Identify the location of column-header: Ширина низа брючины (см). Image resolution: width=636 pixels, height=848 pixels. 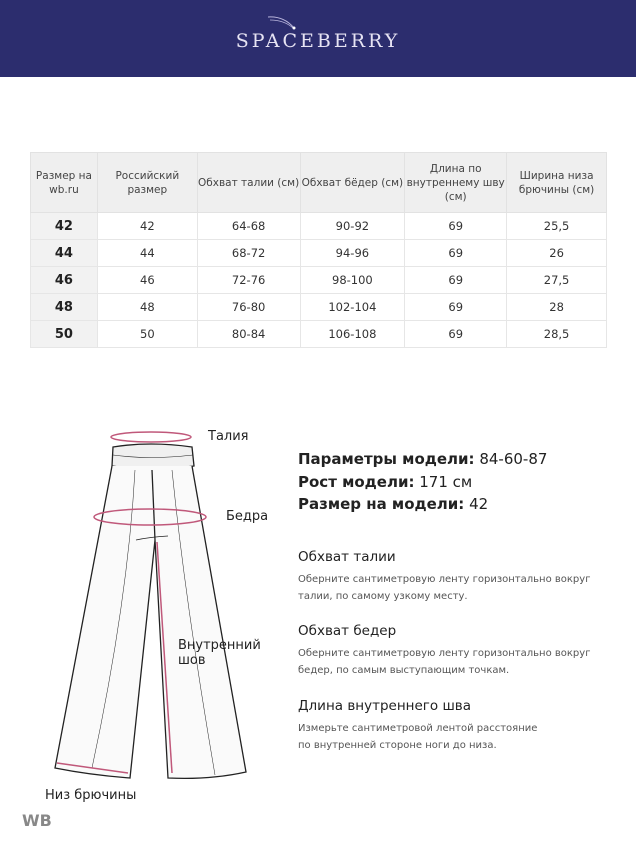
(556, 182).